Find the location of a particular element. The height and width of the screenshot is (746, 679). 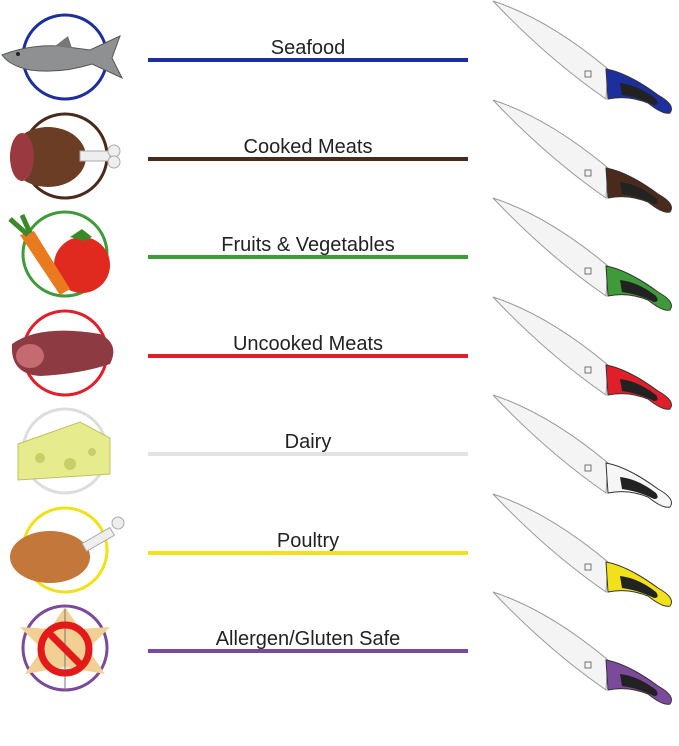

steak-icon is located at coordinates (62, 352).